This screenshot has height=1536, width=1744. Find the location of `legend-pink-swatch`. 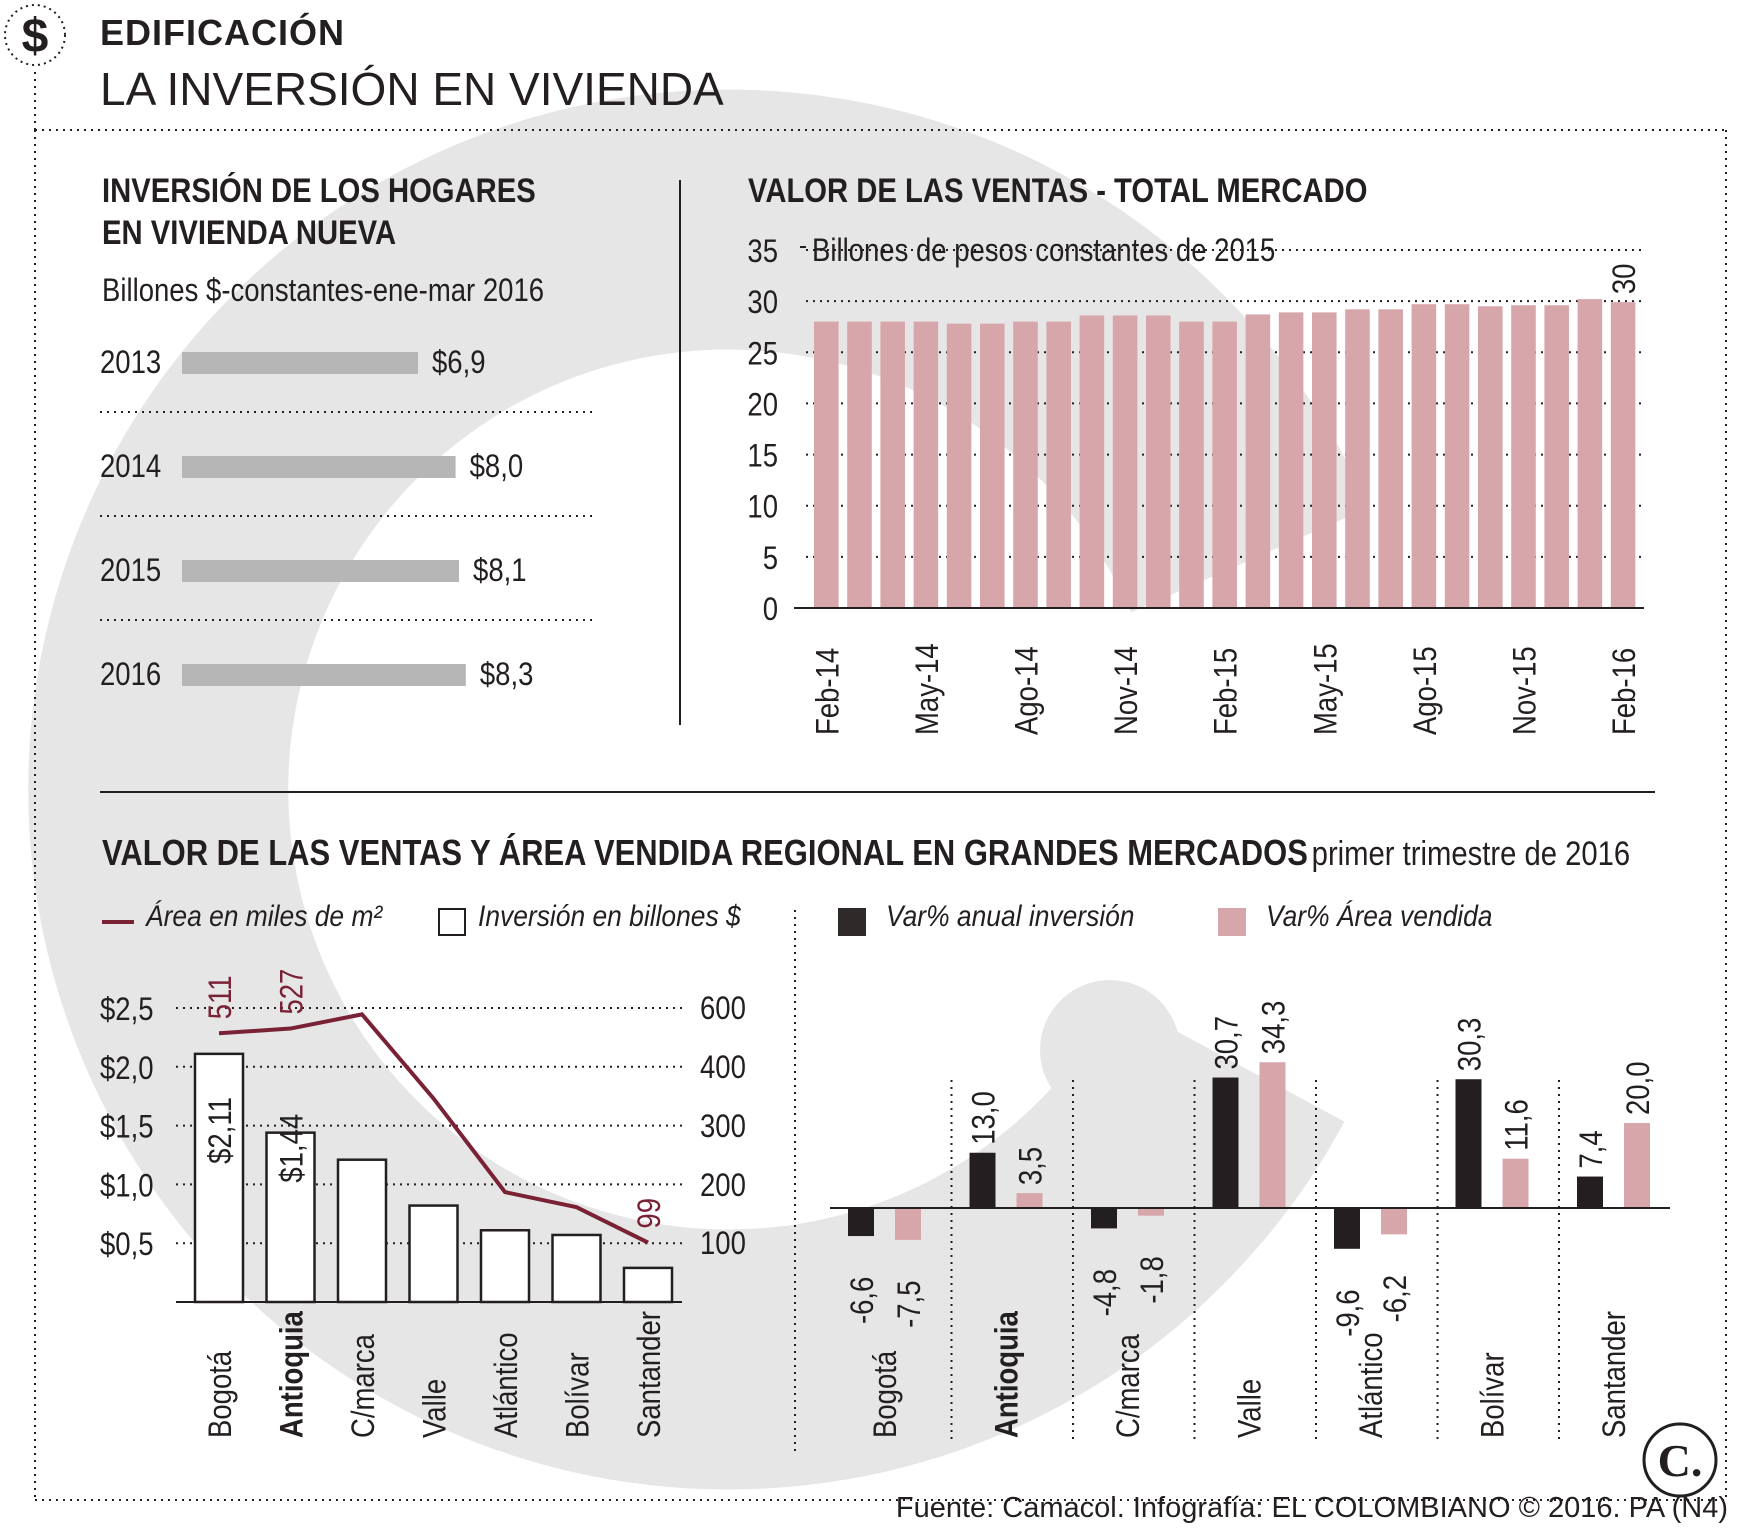

legend-pink-swatch is located at coordinates (1232, 921).